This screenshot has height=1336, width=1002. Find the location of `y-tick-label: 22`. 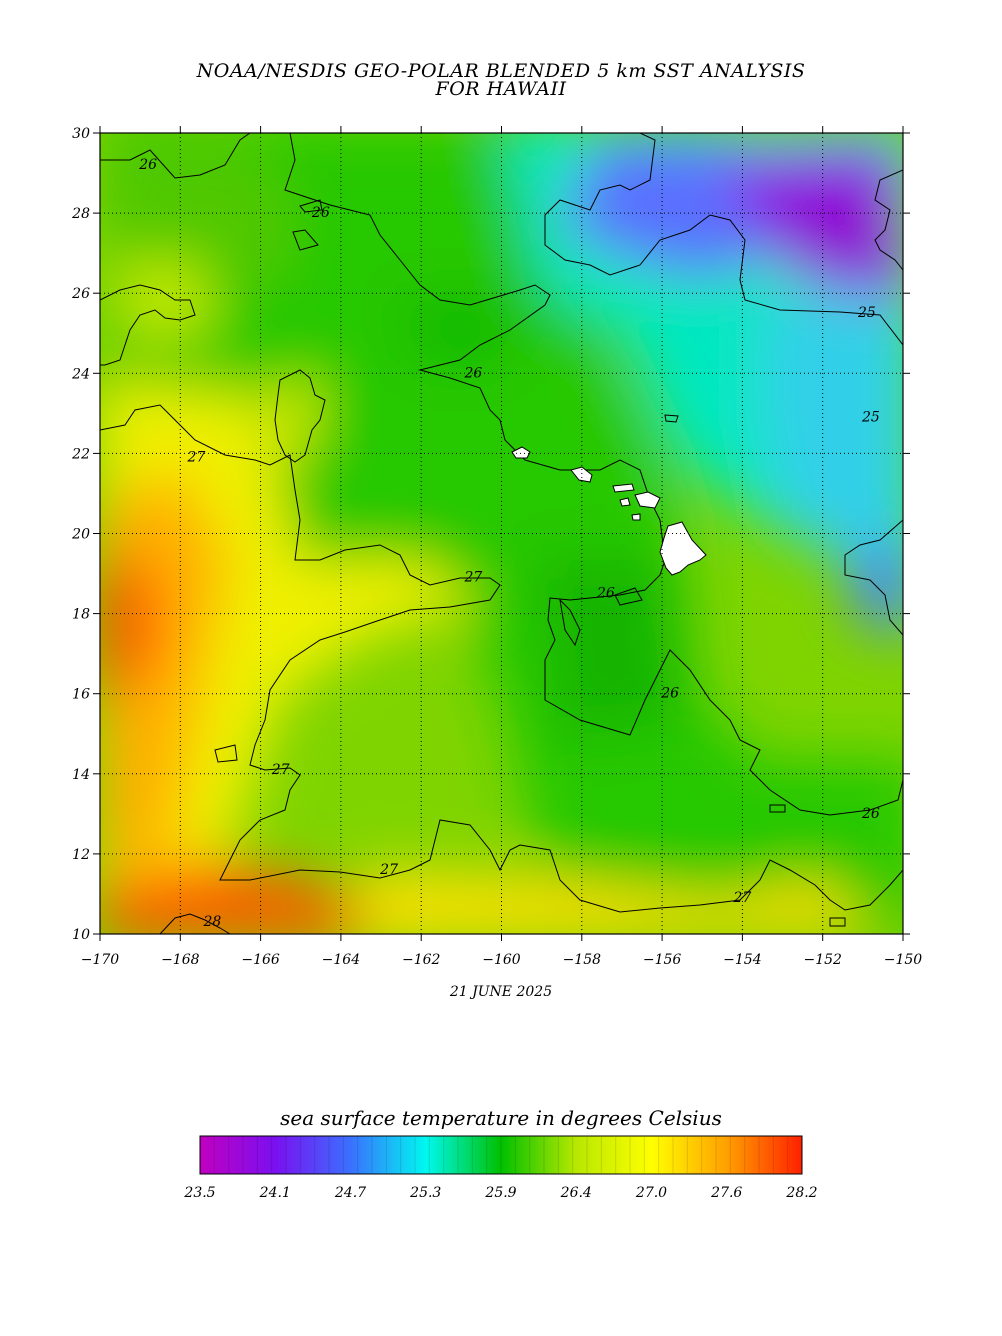

y-tick-label: 22 is located at coordinates (80, 454).